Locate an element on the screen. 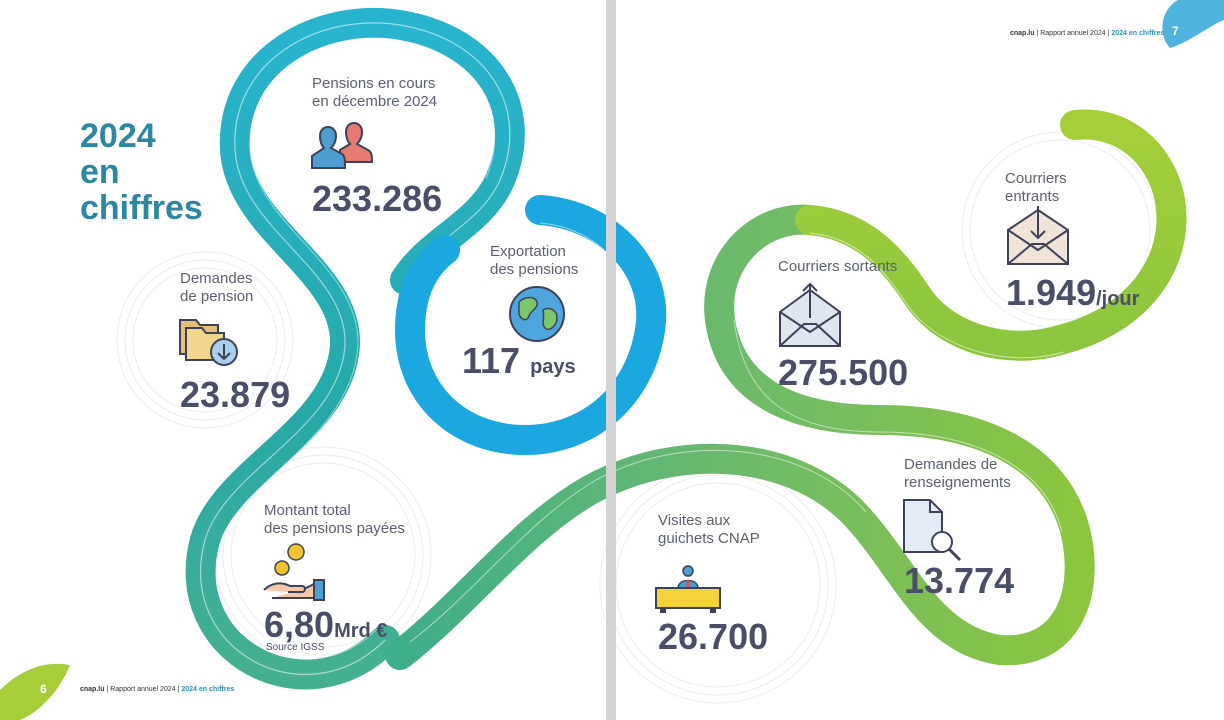 This screenshot has width=1224, height=720. lime-ribbon is located at coordinates (991, 235).